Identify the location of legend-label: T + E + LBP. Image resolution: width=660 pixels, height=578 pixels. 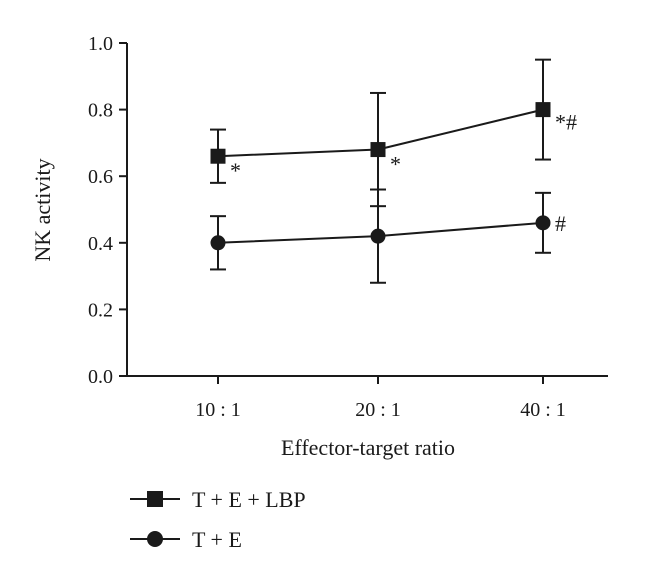
(249, 499).